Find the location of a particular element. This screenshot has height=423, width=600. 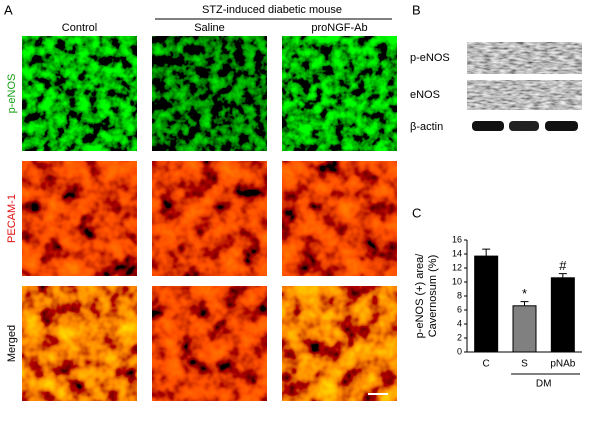

y-axis-label: Cavernosum (%) is located at coordinates (433, 296).